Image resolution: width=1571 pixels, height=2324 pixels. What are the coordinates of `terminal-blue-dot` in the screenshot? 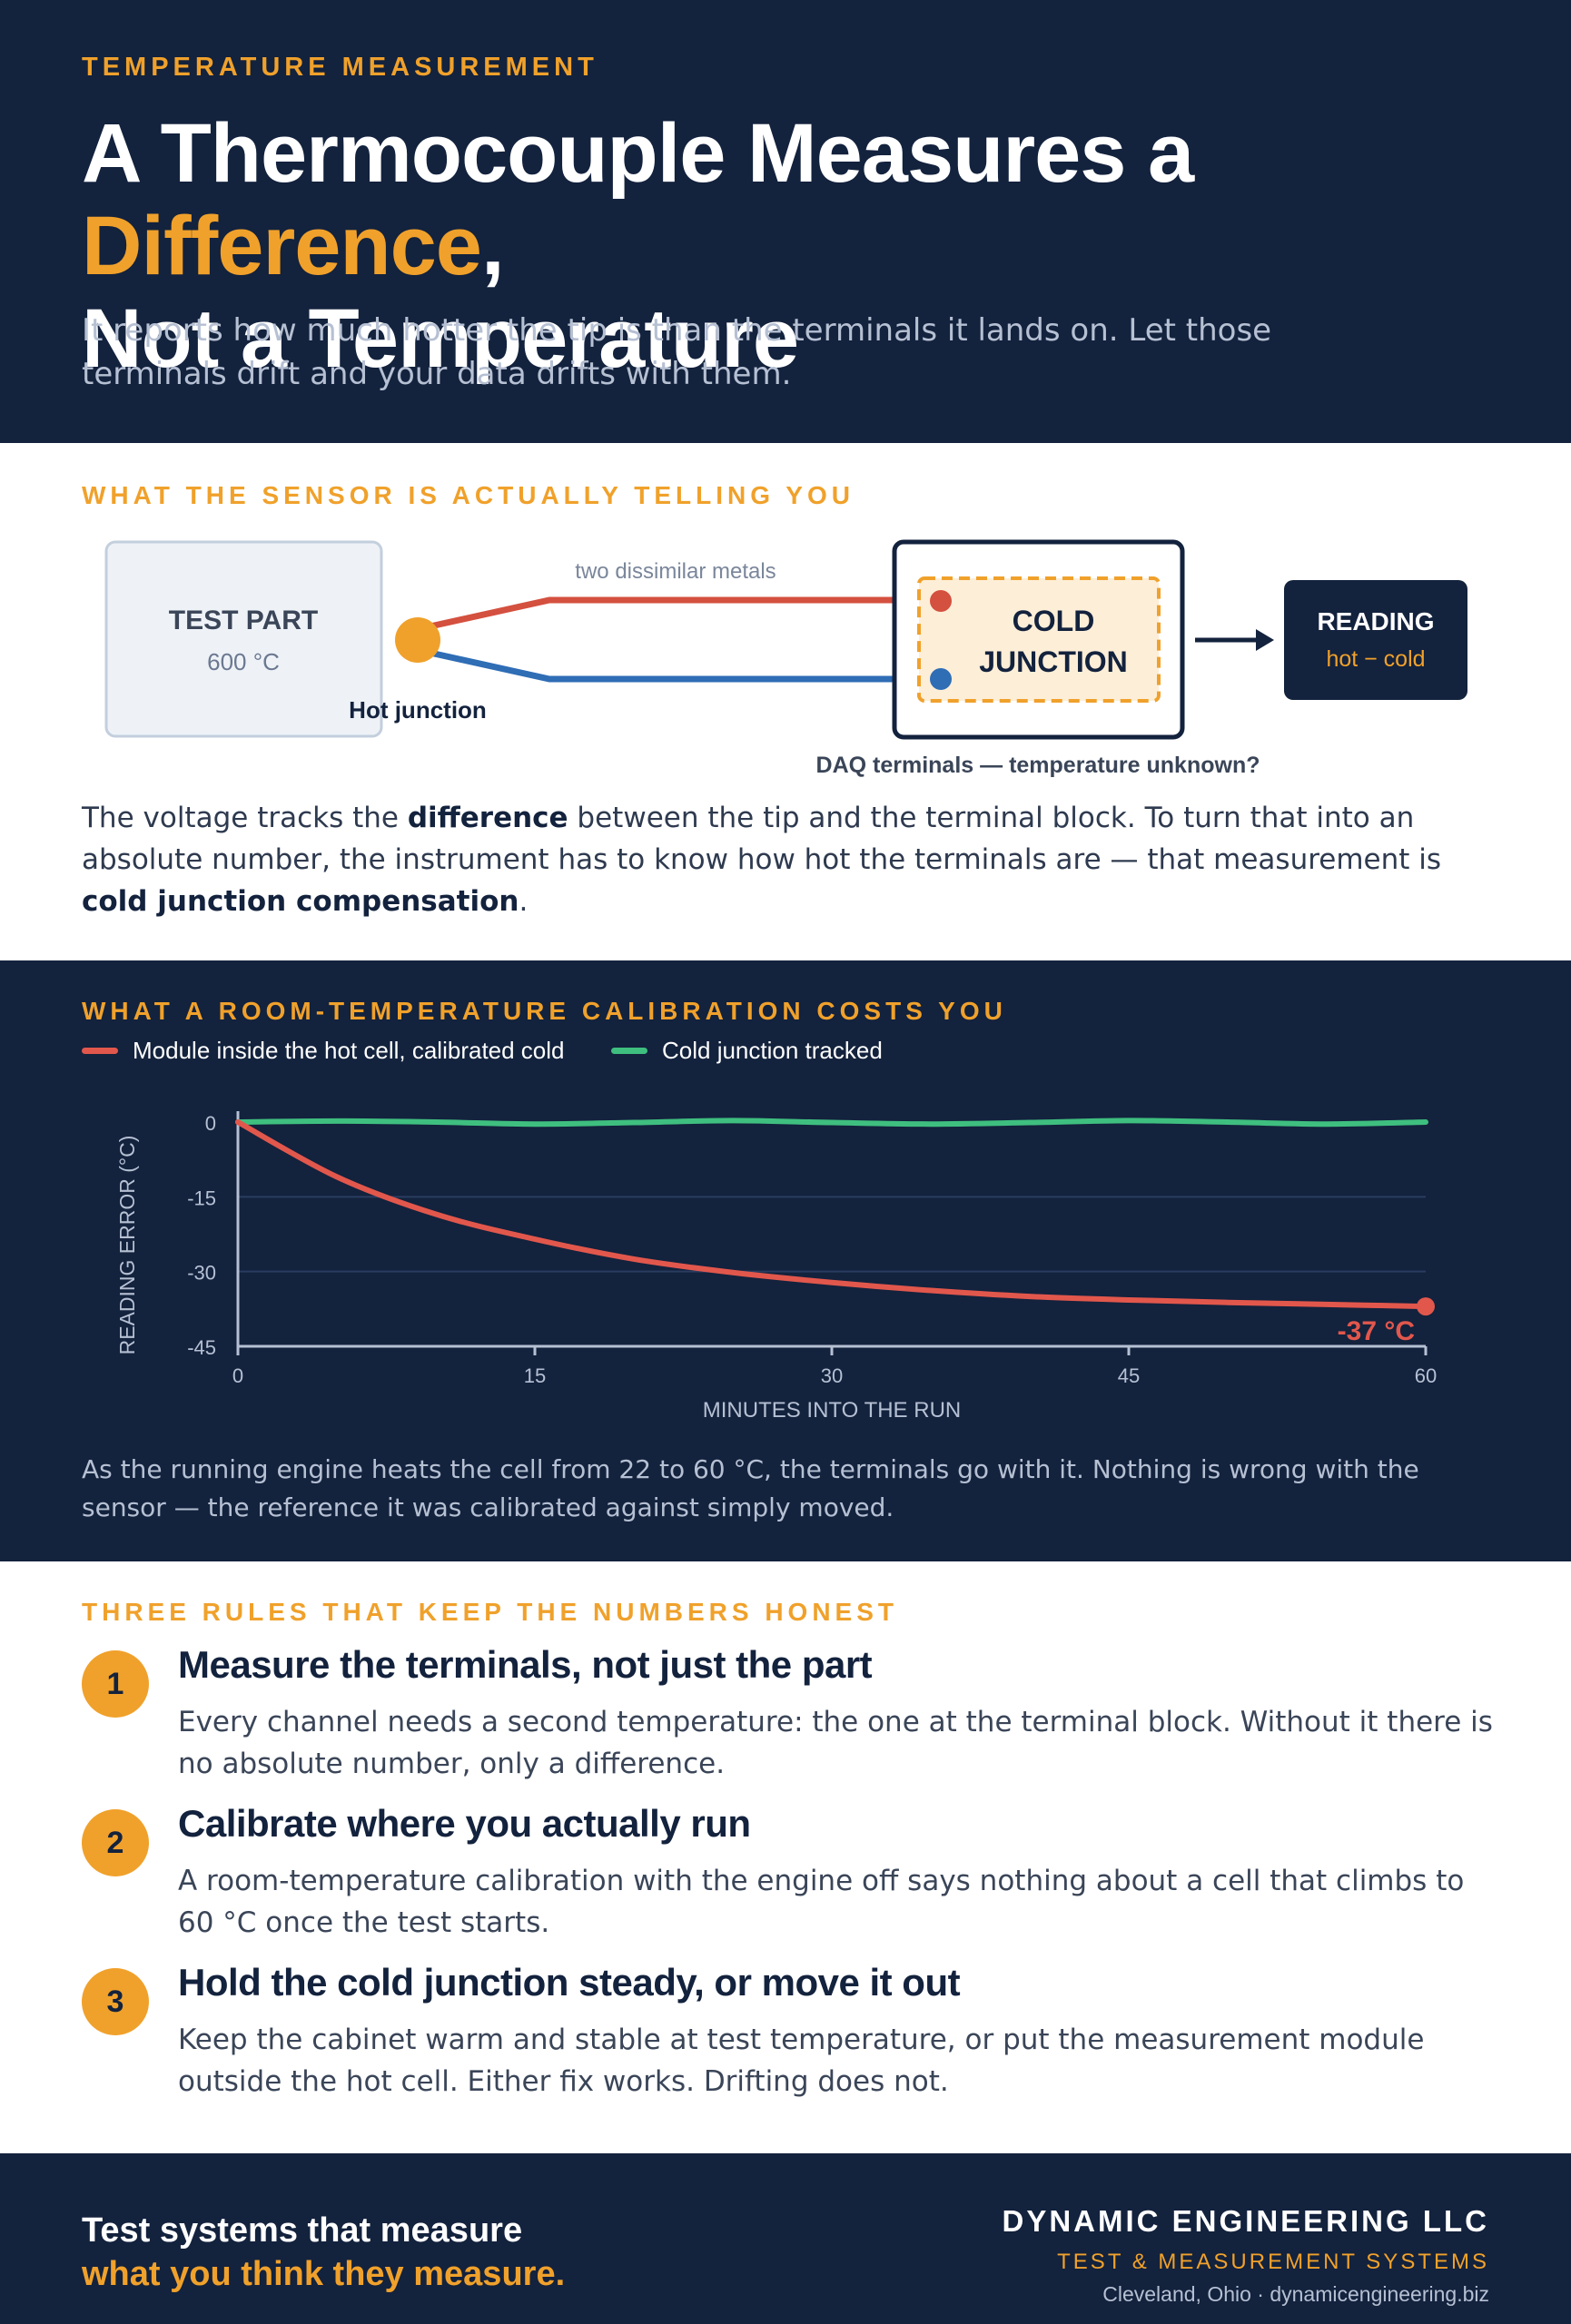 It's located at (941, 679).